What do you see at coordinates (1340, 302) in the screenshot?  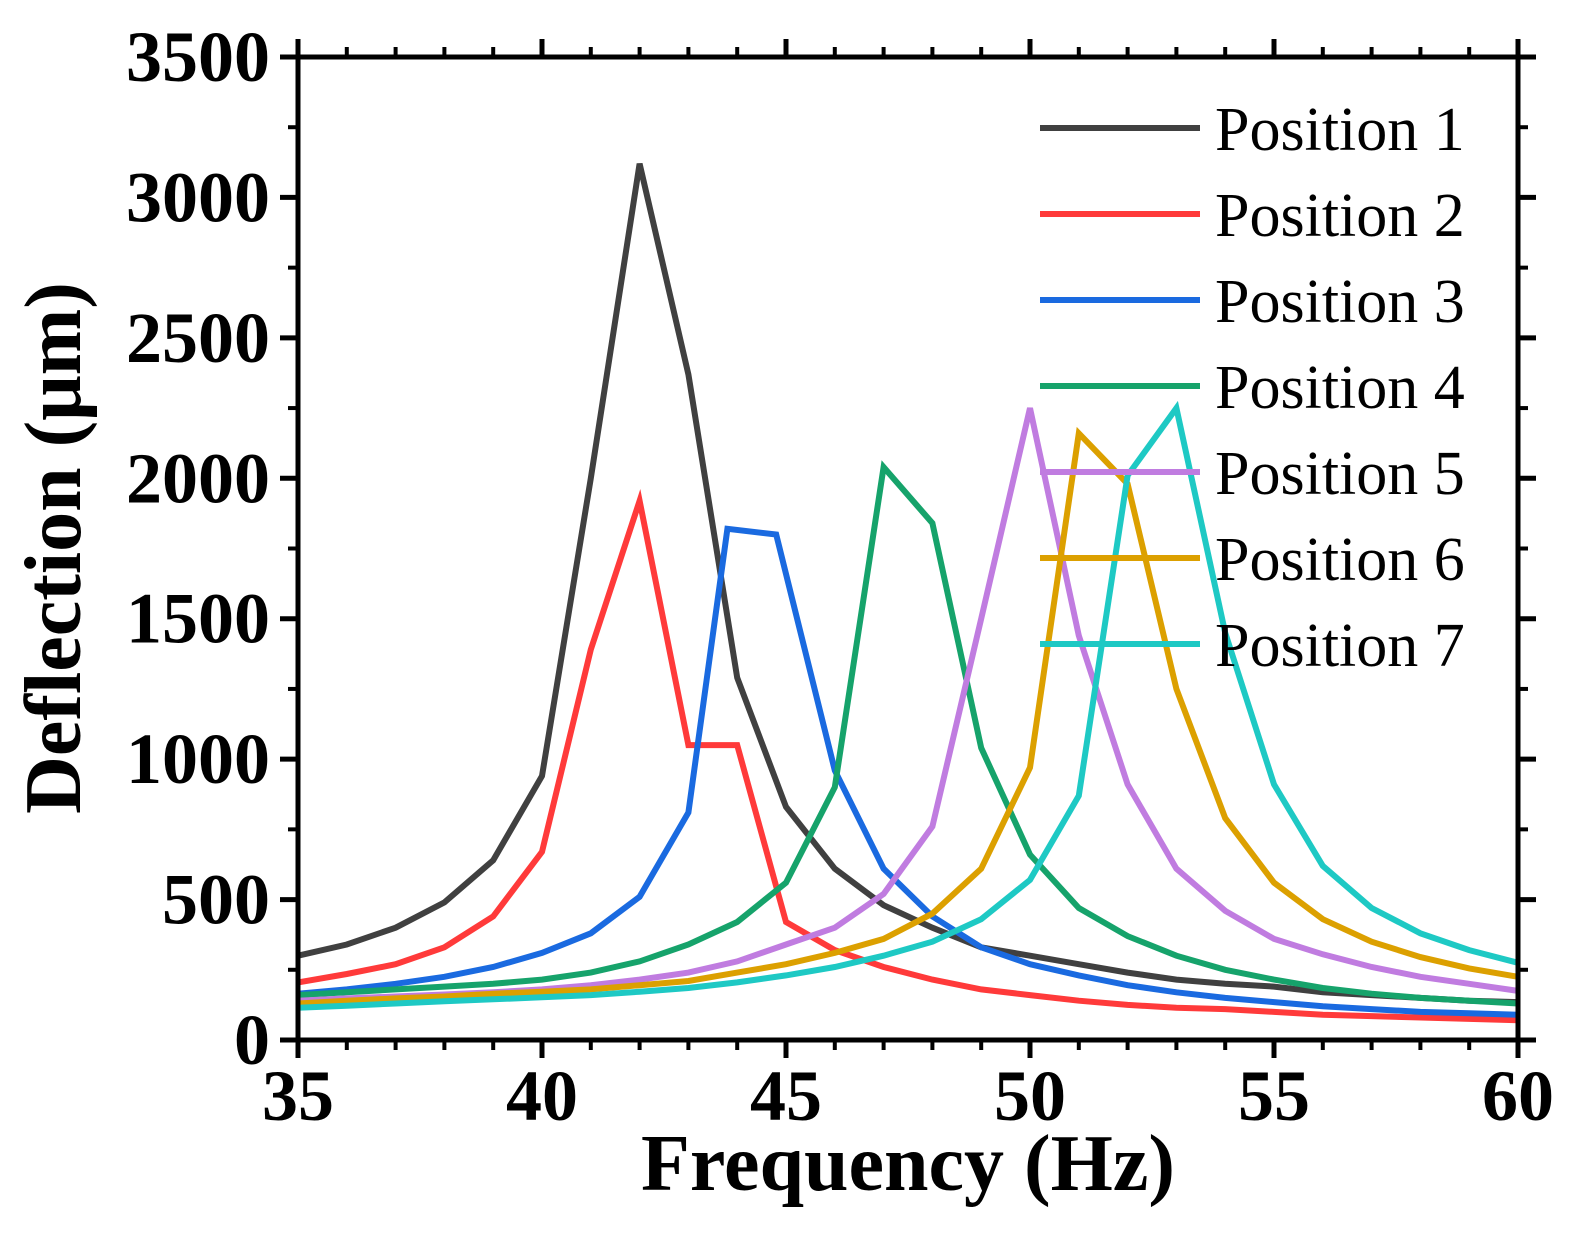 I see `legend-label-3: Position 3` at bounding box center [1340, 302].